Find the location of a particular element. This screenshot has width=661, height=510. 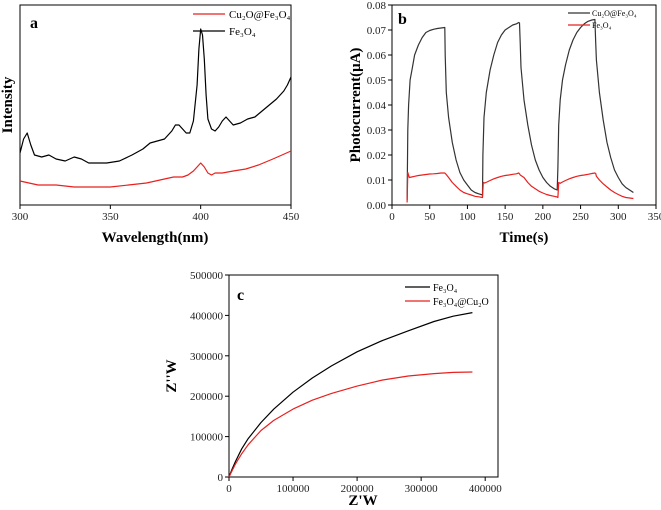

panel-c-y-tick-label-4: 400000 is located at coordinates (207, 316).